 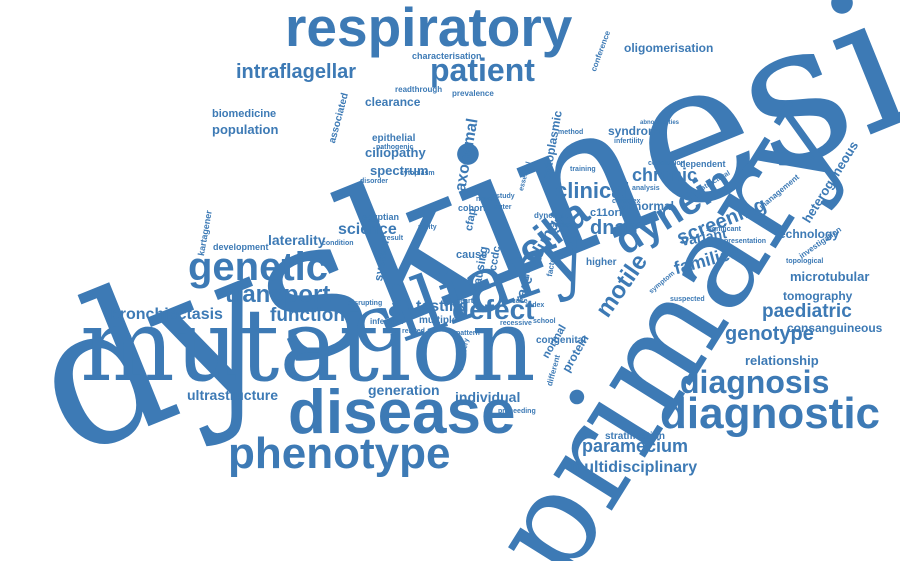 What do you see at coordinates (769, 334) in the screenshot?
I see `word-genotype: genotype` at bounding box center [769, 334].